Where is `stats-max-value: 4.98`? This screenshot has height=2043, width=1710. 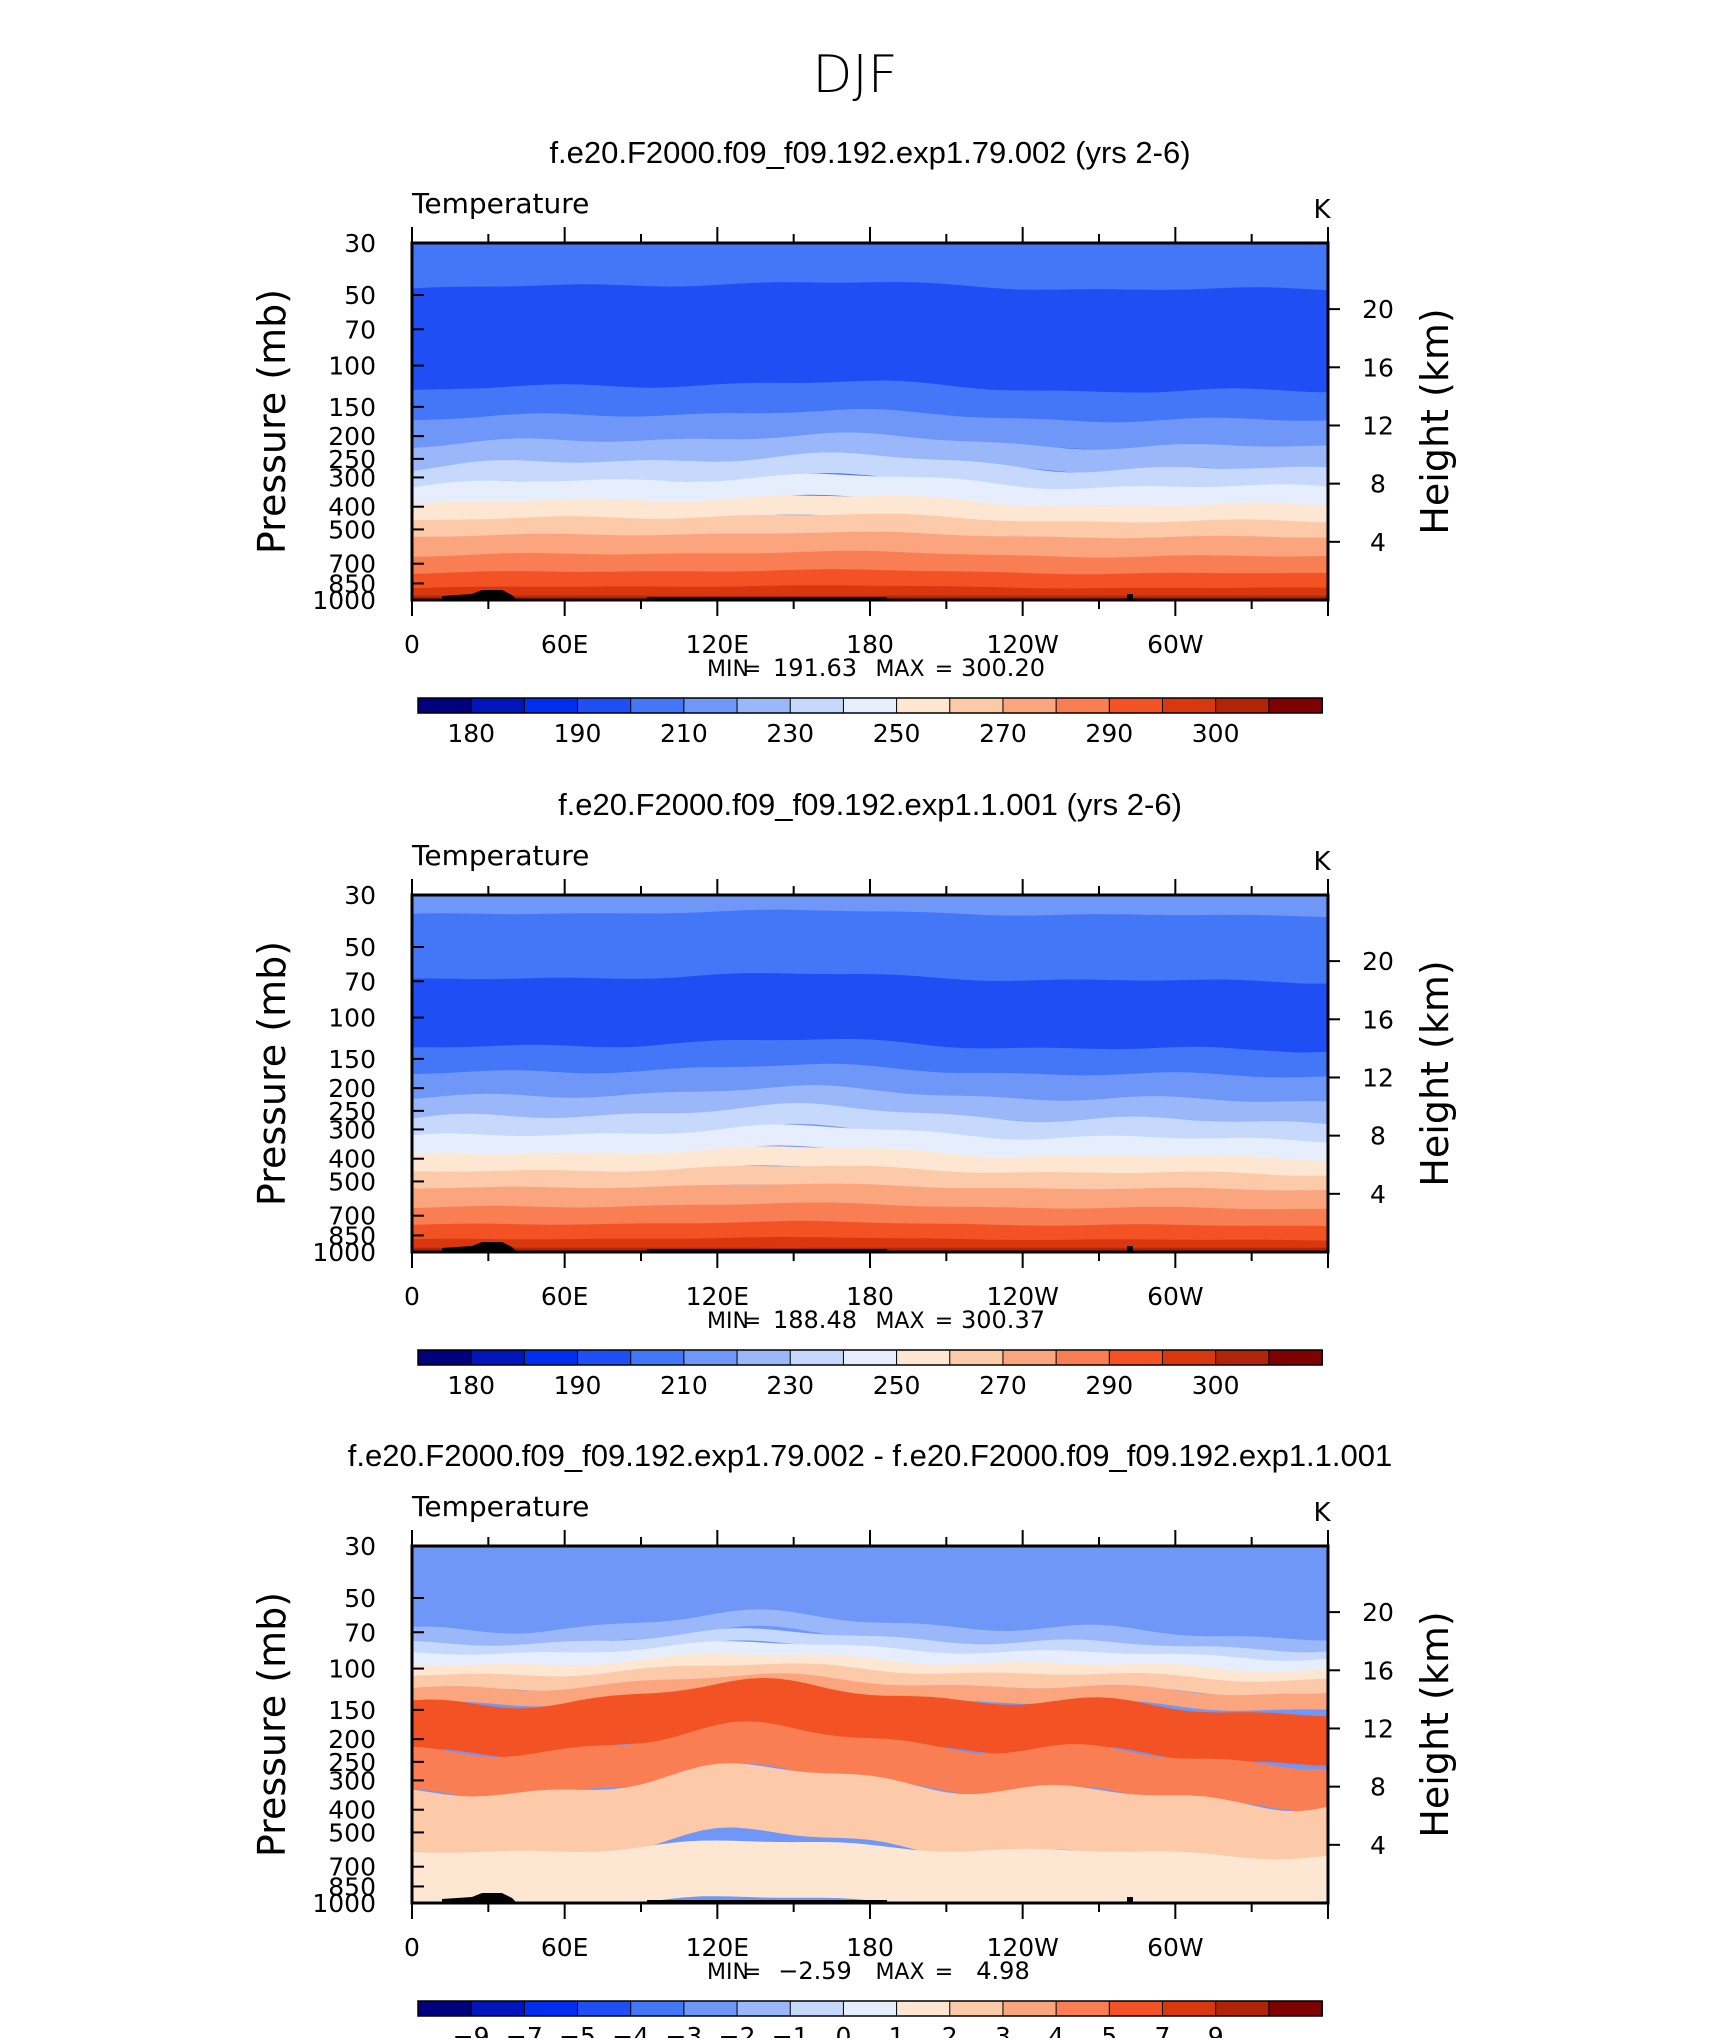
stats-max-value: 4.98 is located at coordinates (1002, 1971).